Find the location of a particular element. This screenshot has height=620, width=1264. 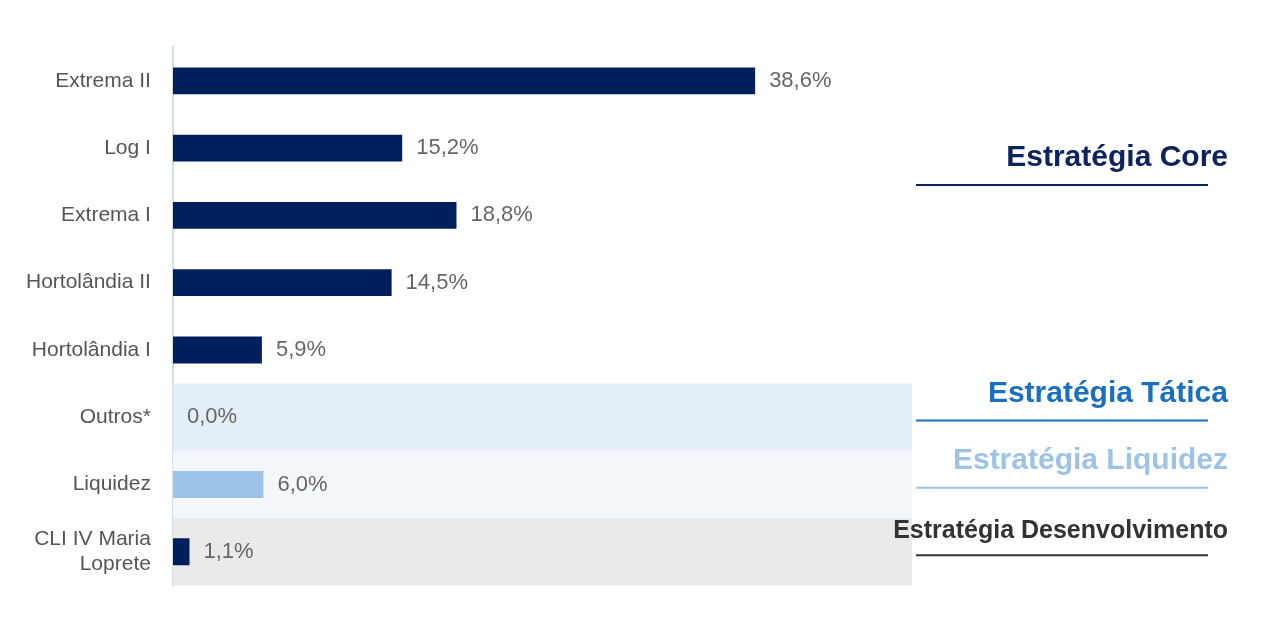

data-label: 15,2% is located at coordinates (447, 147).